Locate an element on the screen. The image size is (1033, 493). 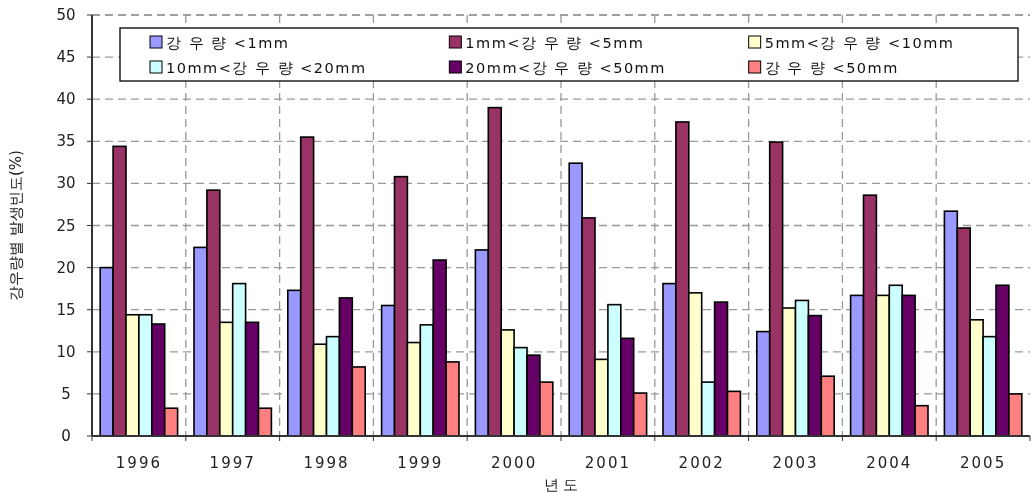
legend-label: 강 우 량 <1mm is located at coordinates (228, 42).